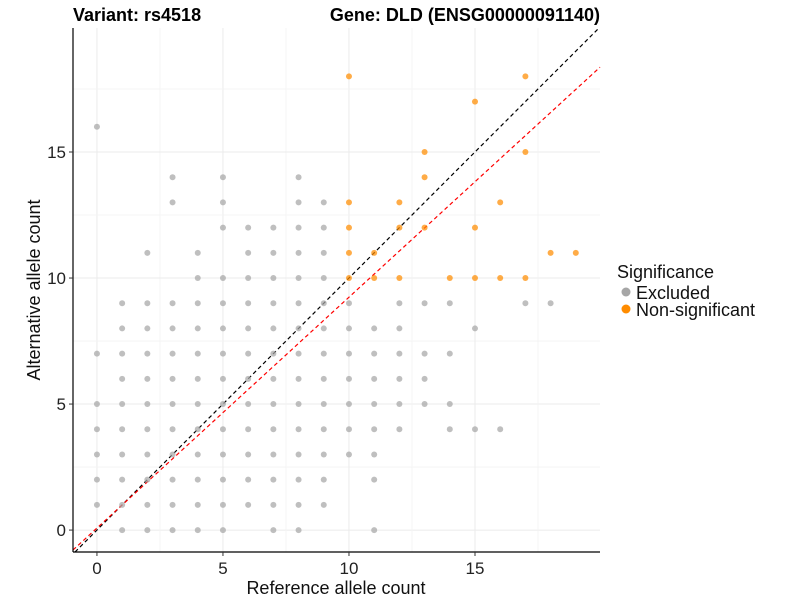  I want to click on legend-marker-non-significant, so click(626, 309).